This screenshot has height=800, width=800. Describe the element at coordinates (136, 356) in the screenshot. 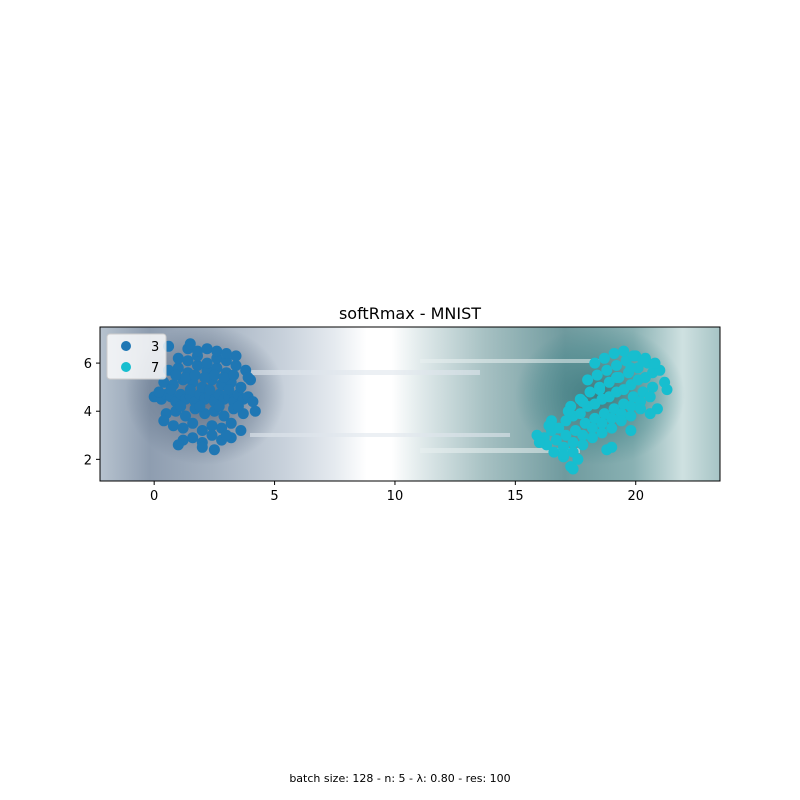

I see `legend: 37` at that location.